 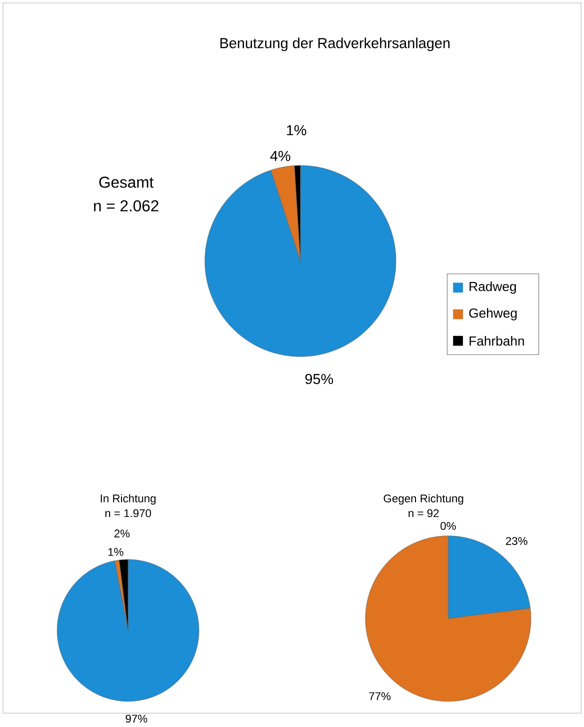 I want to click on chart-subtitle: n = 1.970, so click(x=128, y=513).